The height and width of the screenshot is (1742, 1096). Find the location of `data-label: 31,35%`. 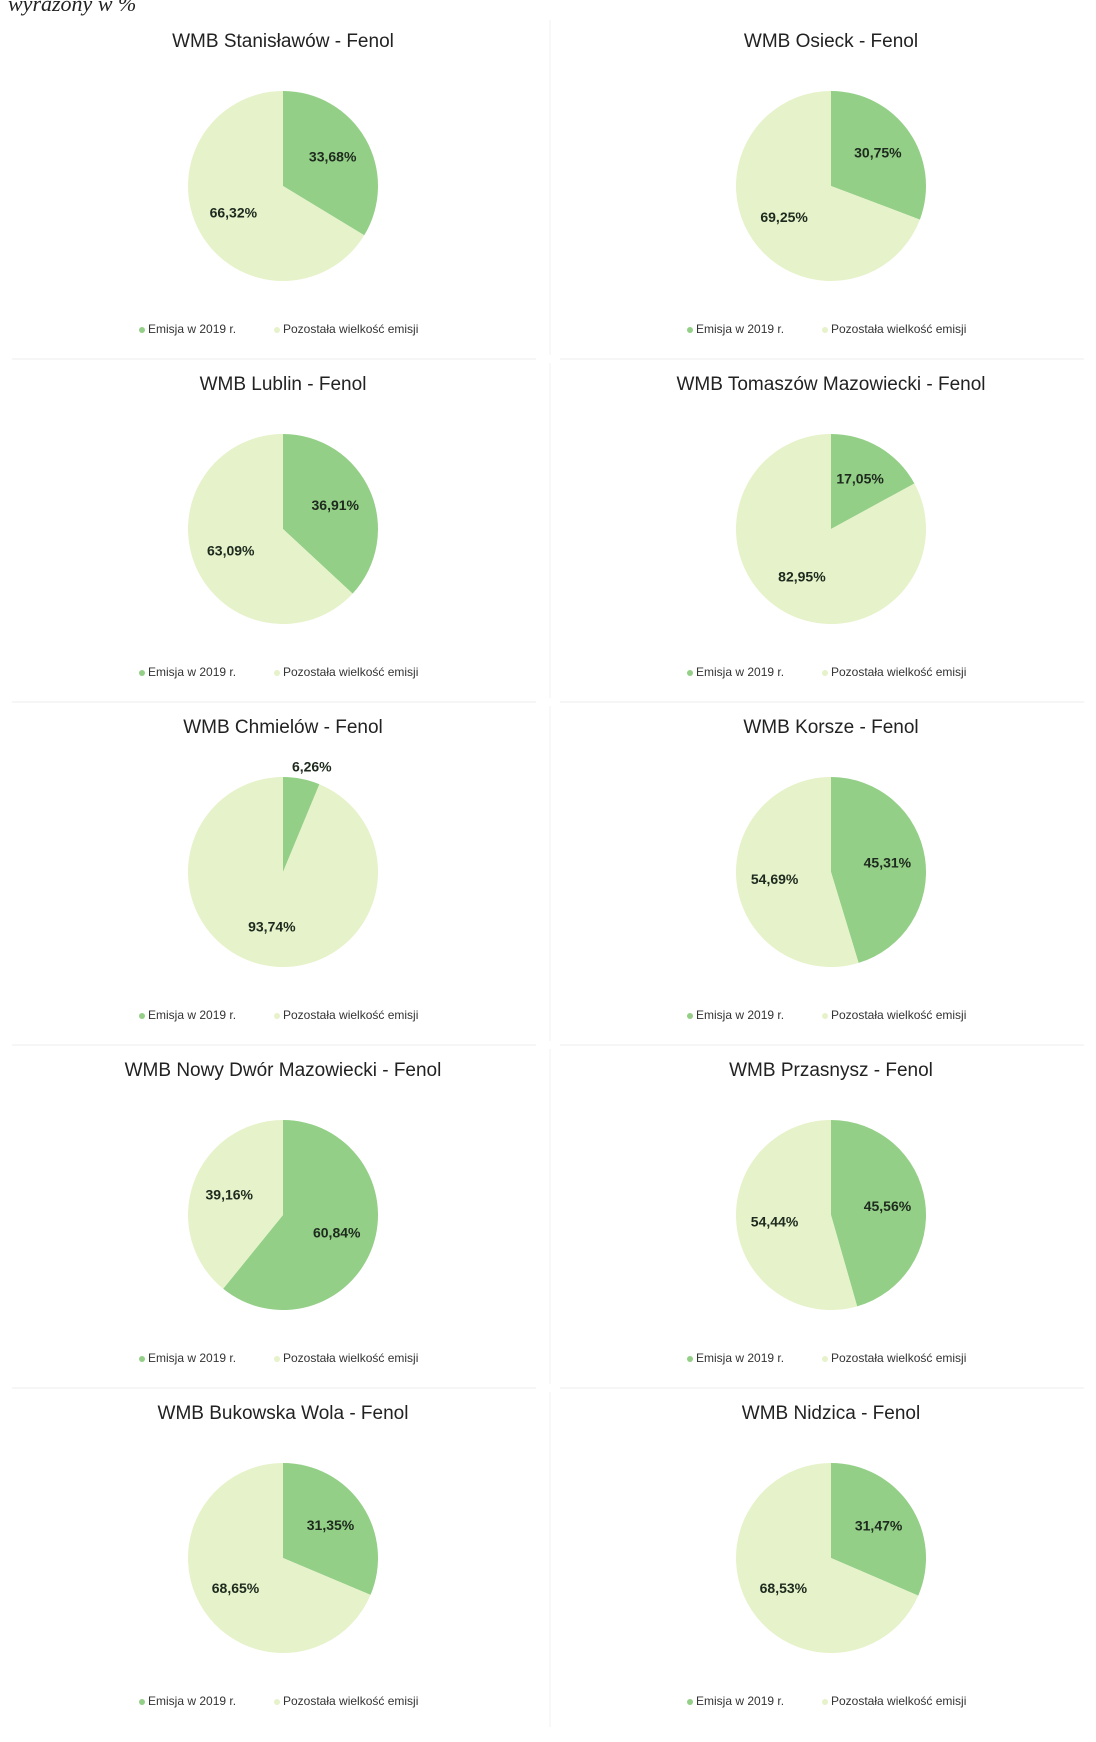

data-label: 31,35% is located at coordinates (331, 1525).